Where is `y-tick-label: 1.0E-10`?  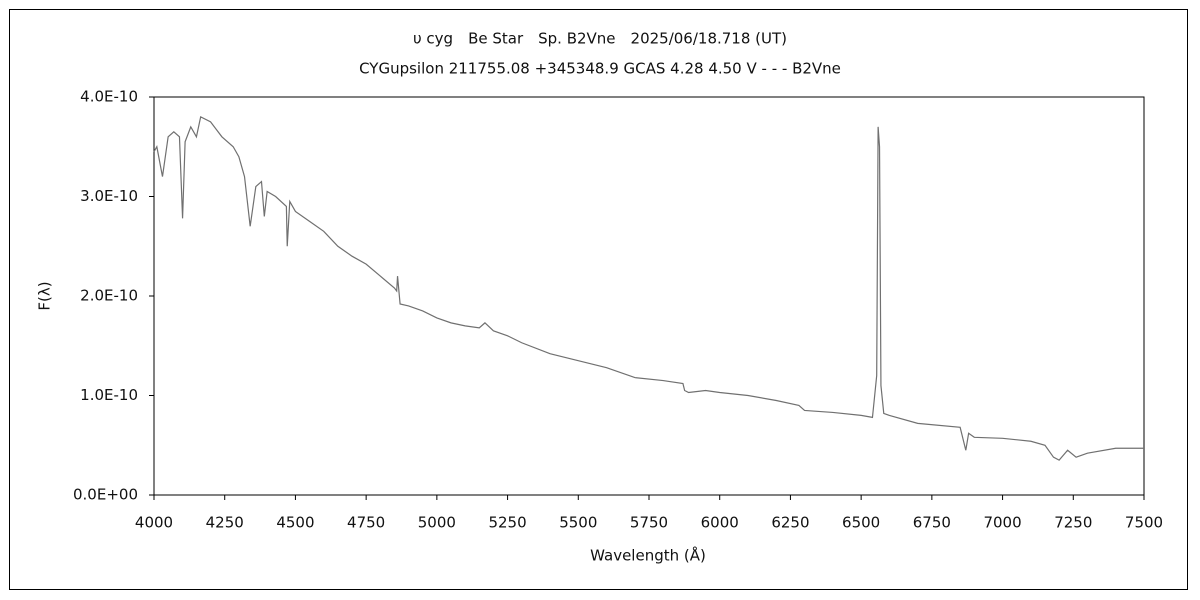
y-tick-label: 1.0E-10 is located at coordinates (109, 395).